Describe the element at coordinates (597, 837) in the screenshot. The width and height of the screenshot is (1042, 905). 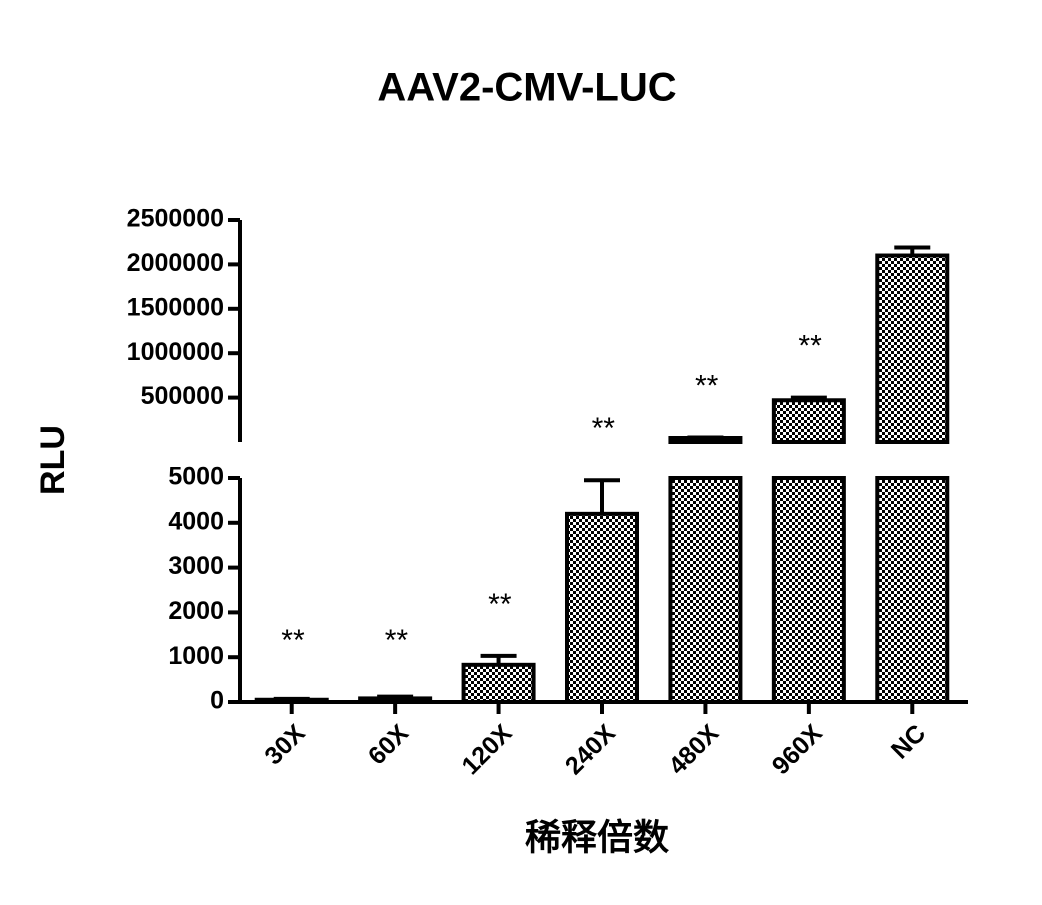
I see `x-axis-label: 稀释倍数` at that location.